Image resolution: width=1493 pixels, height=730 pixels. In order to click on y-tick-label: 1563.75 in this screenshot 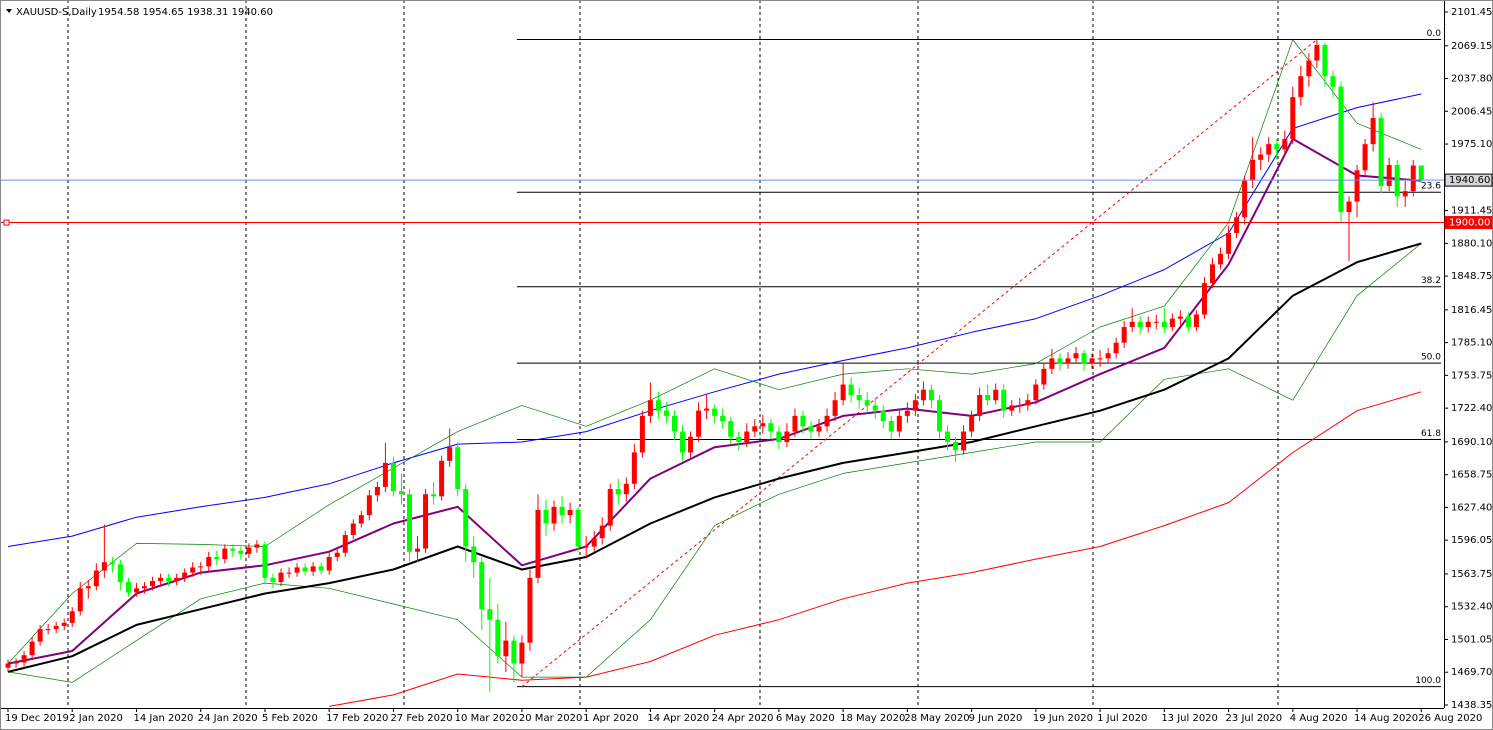, I will do `click(1471, 574)`.